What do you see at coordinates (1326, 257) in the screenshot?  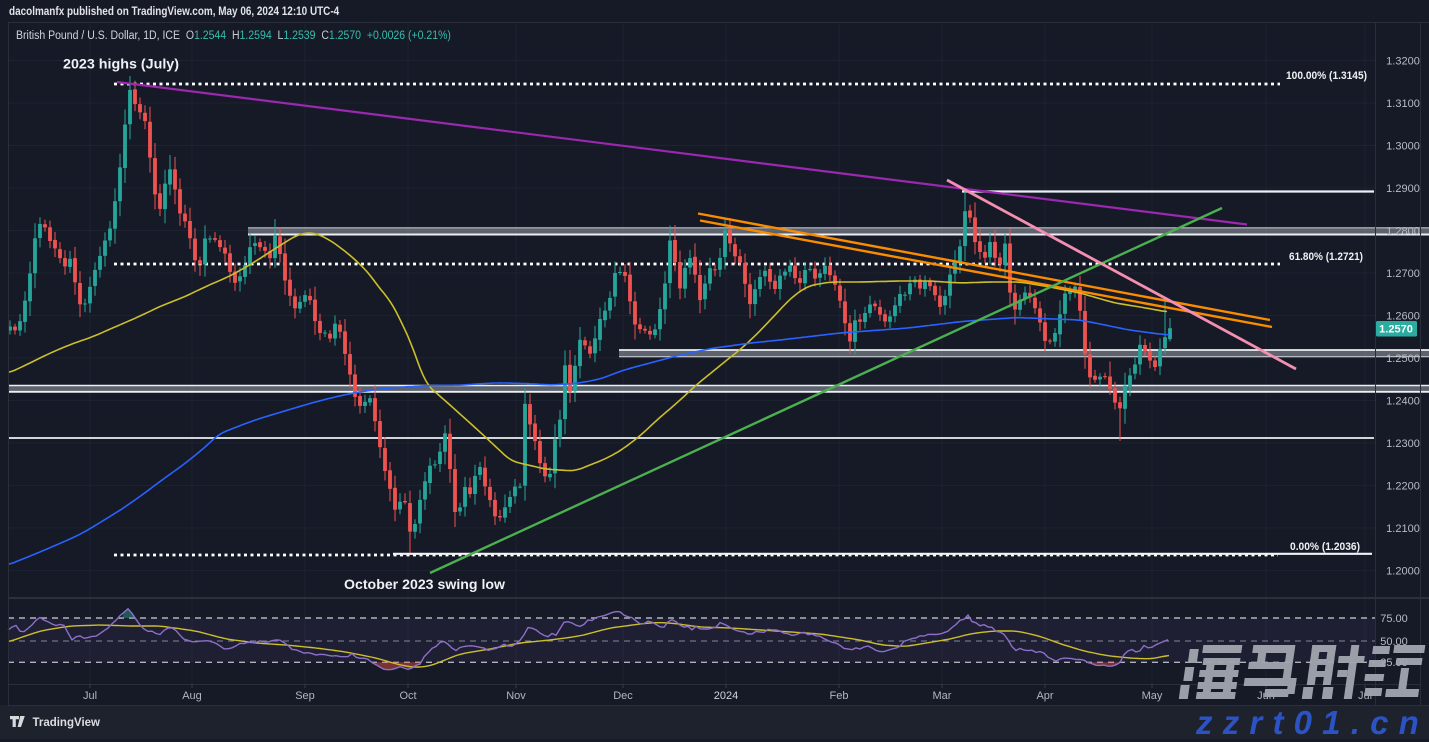 I see `svg-text: 61.80% (1.2721)` at bounding box center [1326, 257].